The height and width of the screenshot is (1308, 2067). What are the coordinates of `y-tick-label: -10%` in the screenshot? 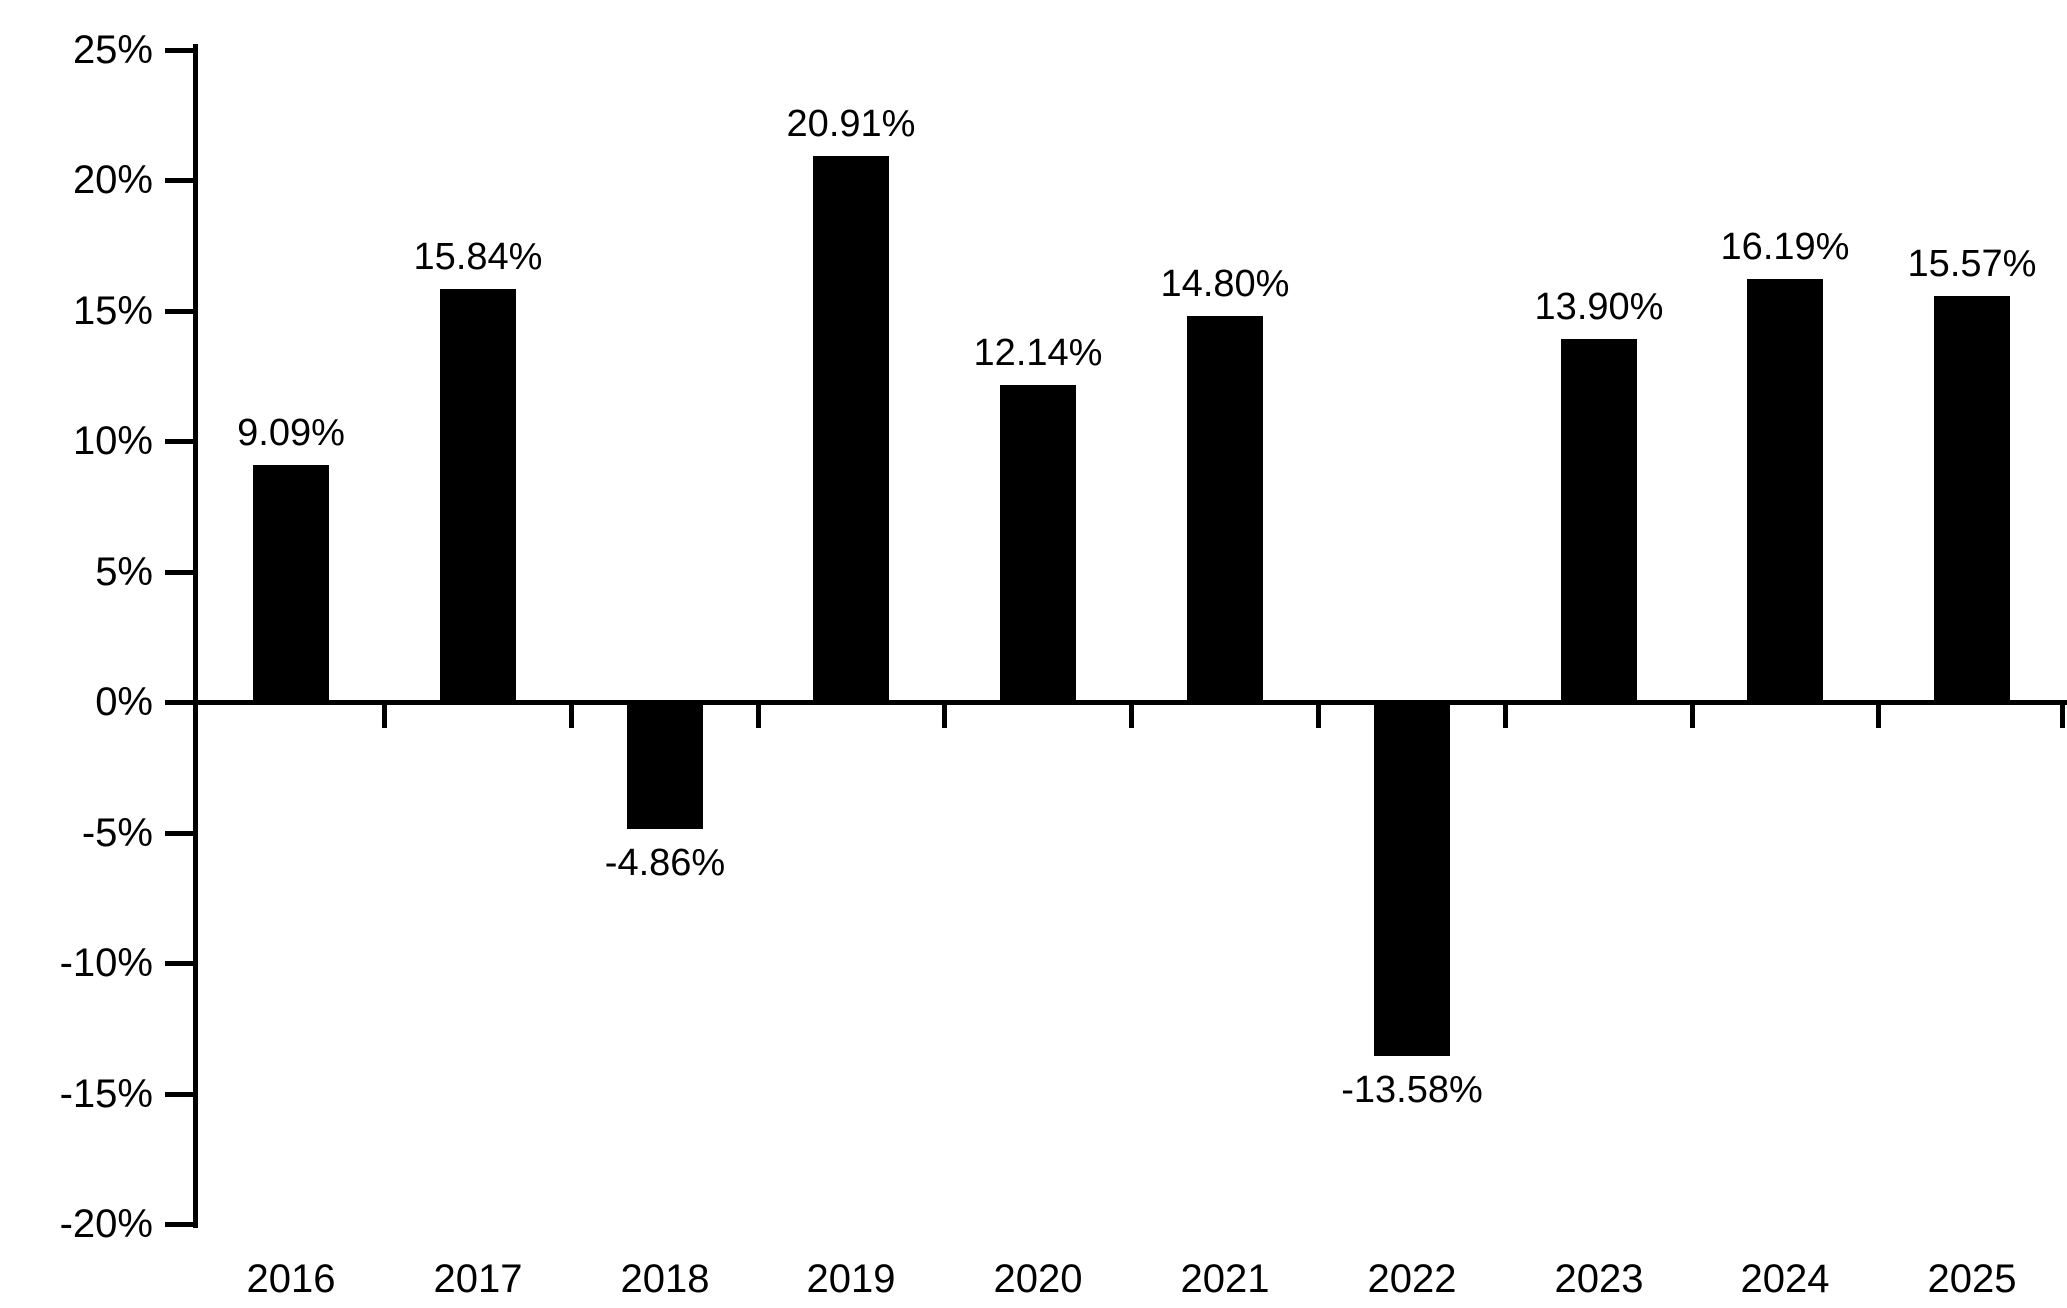 It's located at (106, 963).